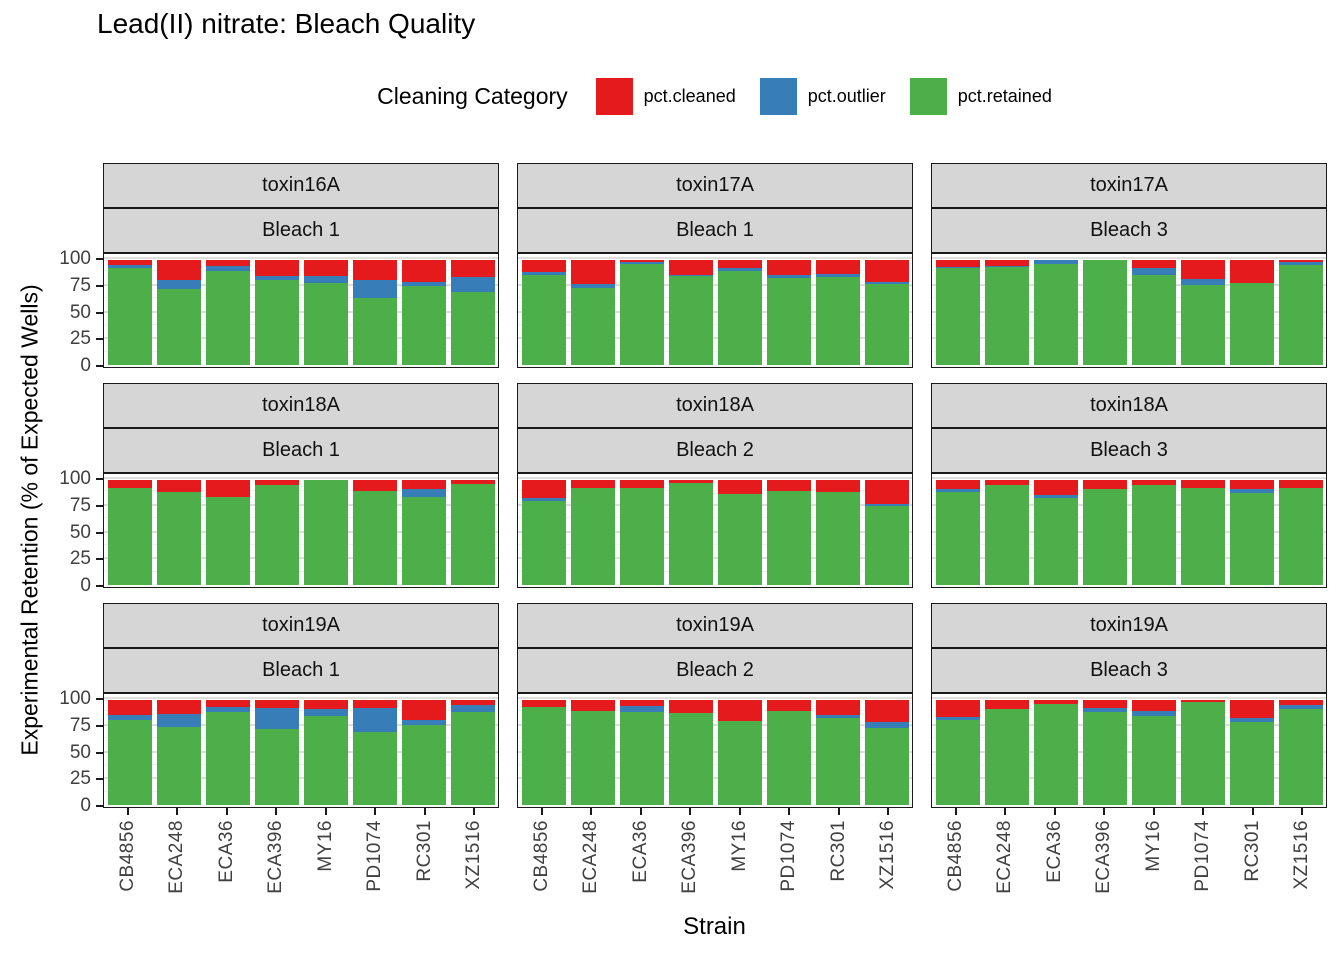 This screenshot has width=1344, height=960. What do you see at coordinates (472, 95) in the screenshot?
I see `legend-title: Cleaning Category` at bounding box center [472, 95].